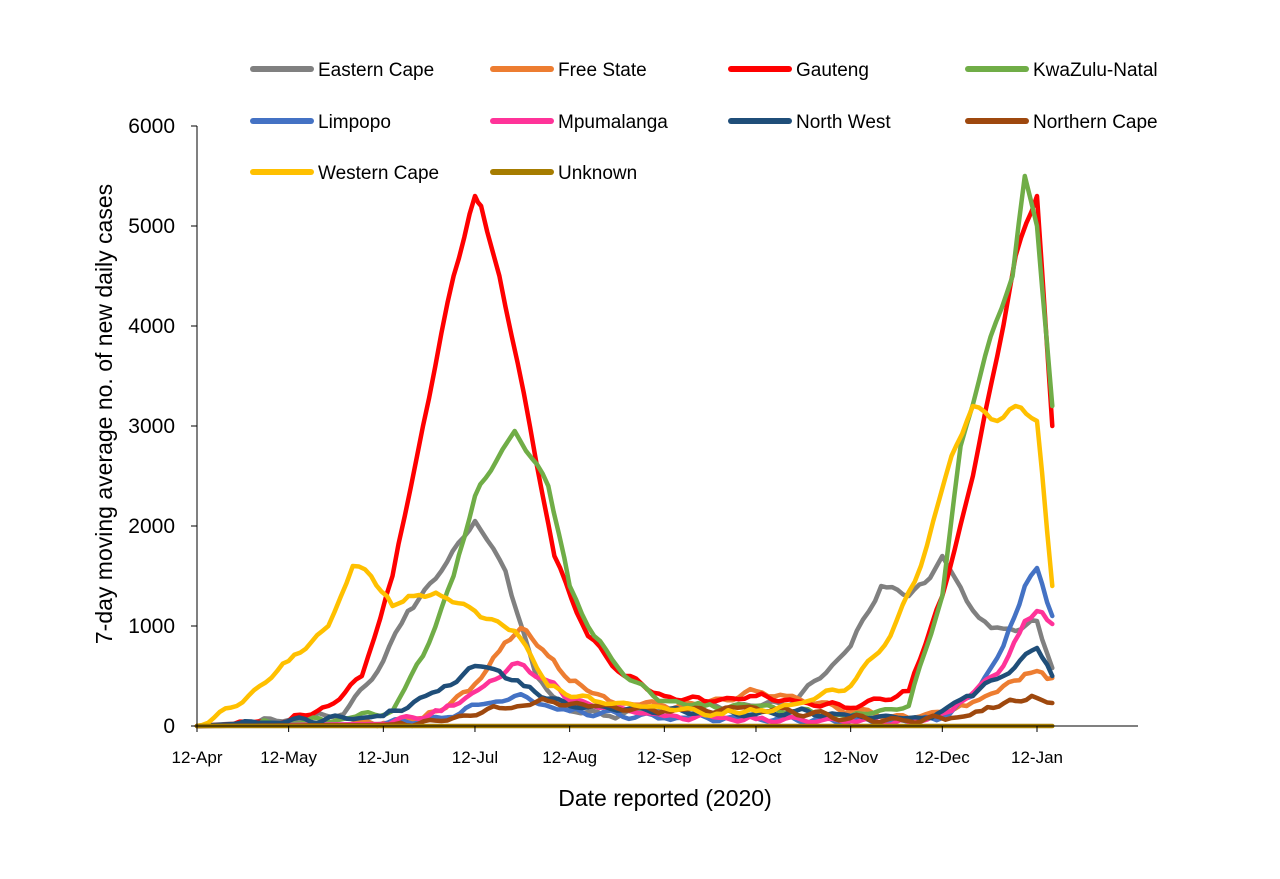 The width and height of the screenshot is (1280, 879). I want to click on legend-label: KwaZulu-Natal, so click(1095, 70).